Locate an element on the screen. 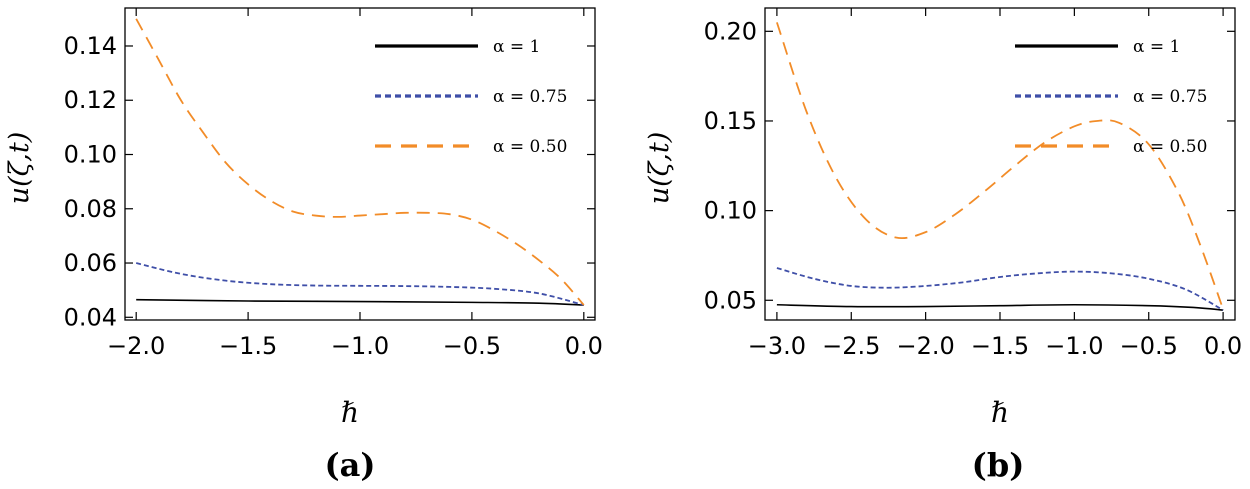 The image size is (1250, 489). panel-a-x-tick-label: −0.5 is located at coordinates (472, 346).